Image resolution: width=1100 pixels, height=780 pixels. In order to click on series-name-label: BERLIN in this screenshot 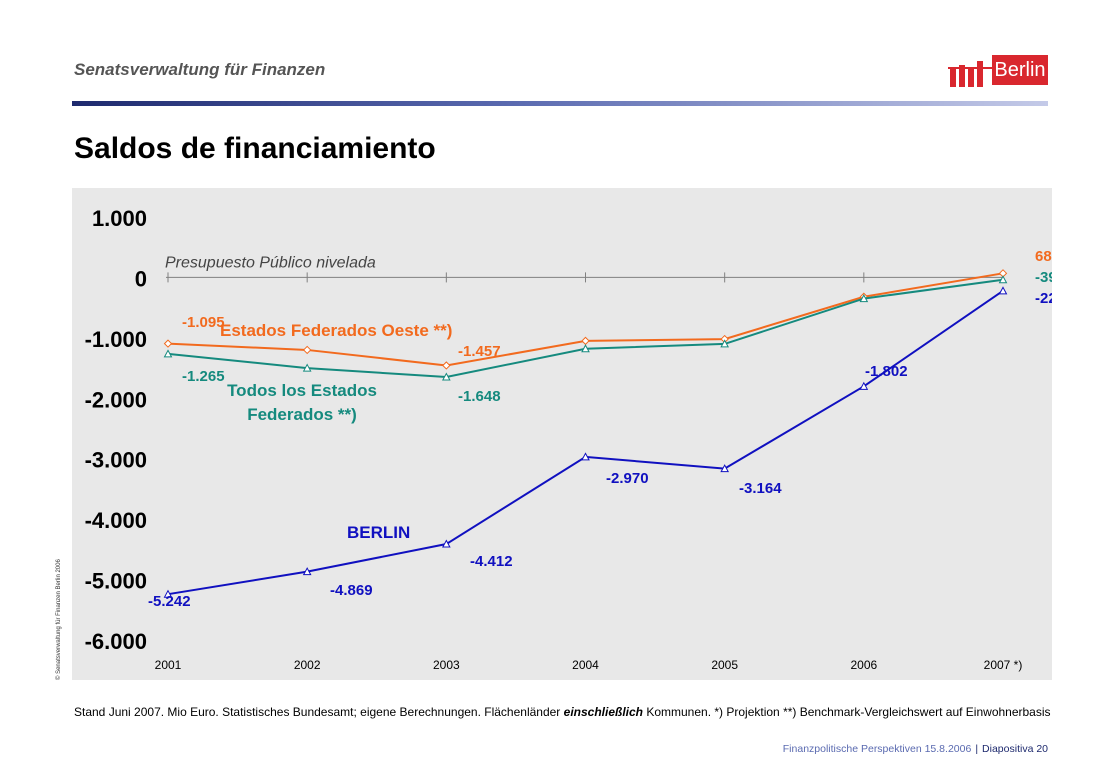, I will do `click(378, 532)`.